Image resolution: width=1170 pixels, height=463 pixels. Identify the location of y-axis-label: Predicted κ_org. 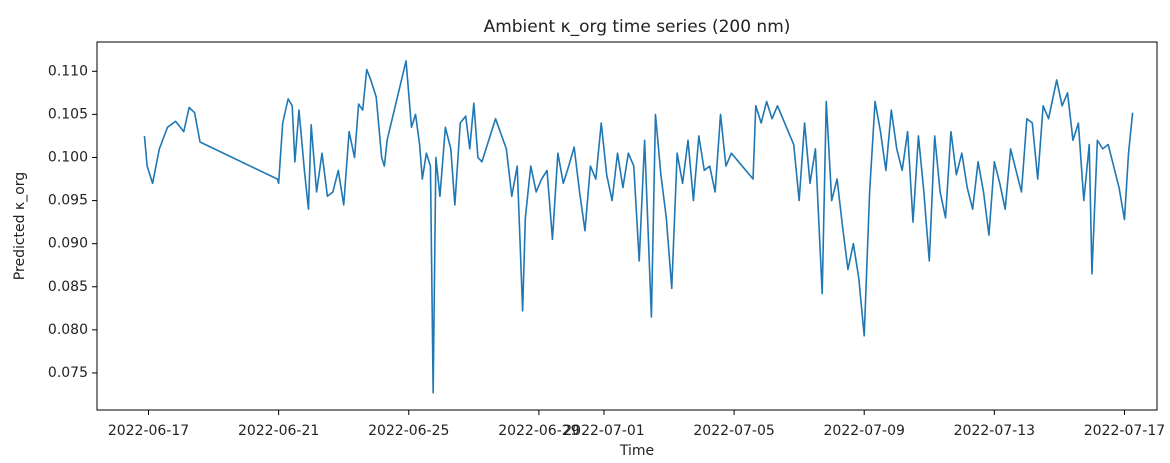
(20, 226).